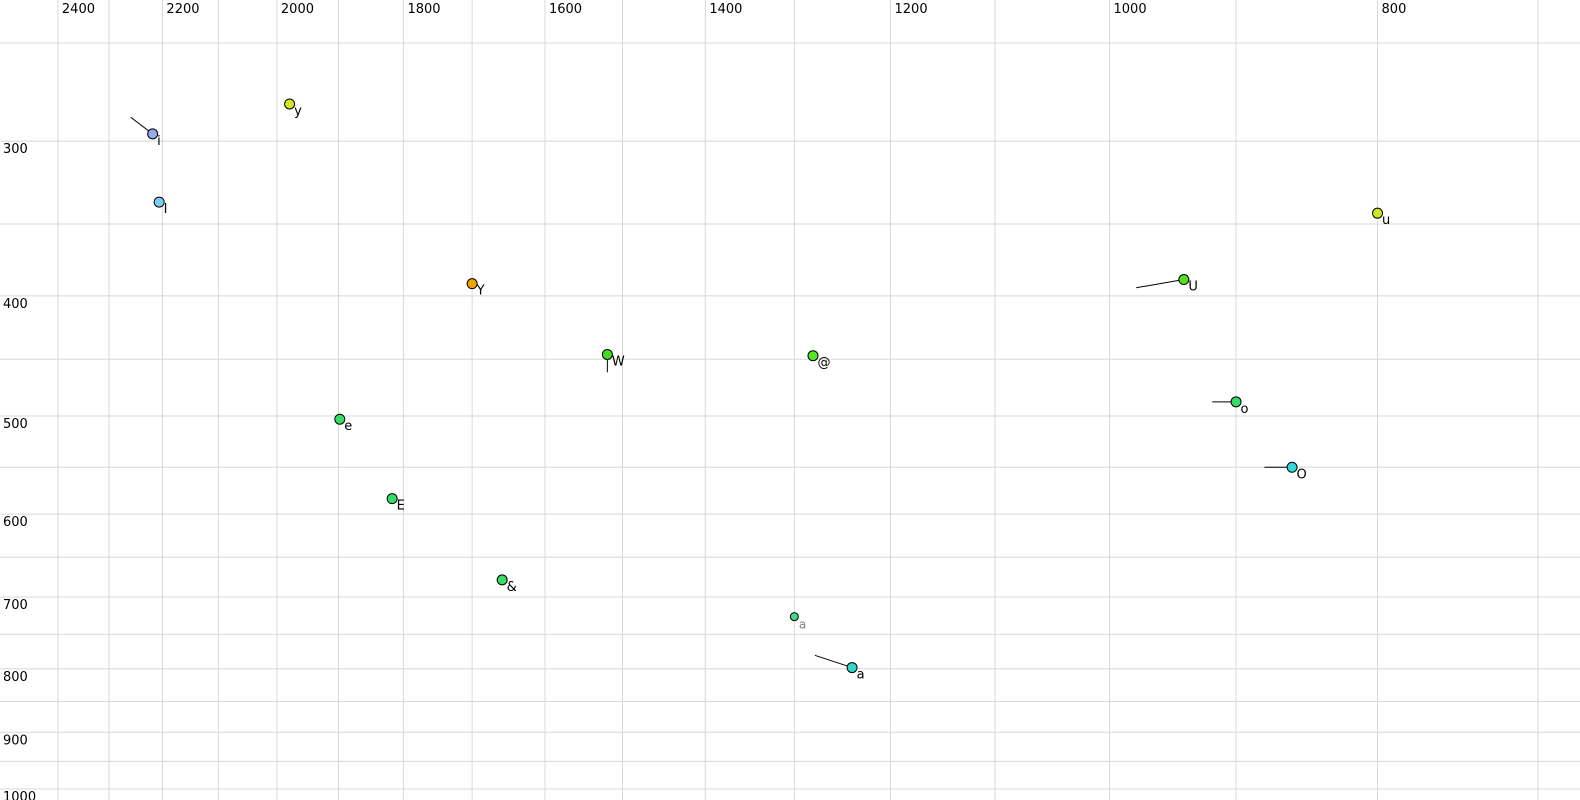 This screenshot has width=1580, height=800. Describe the element at coordinates (159, 141) in the screenshot. I see `vowel-point-label: i` at that location.